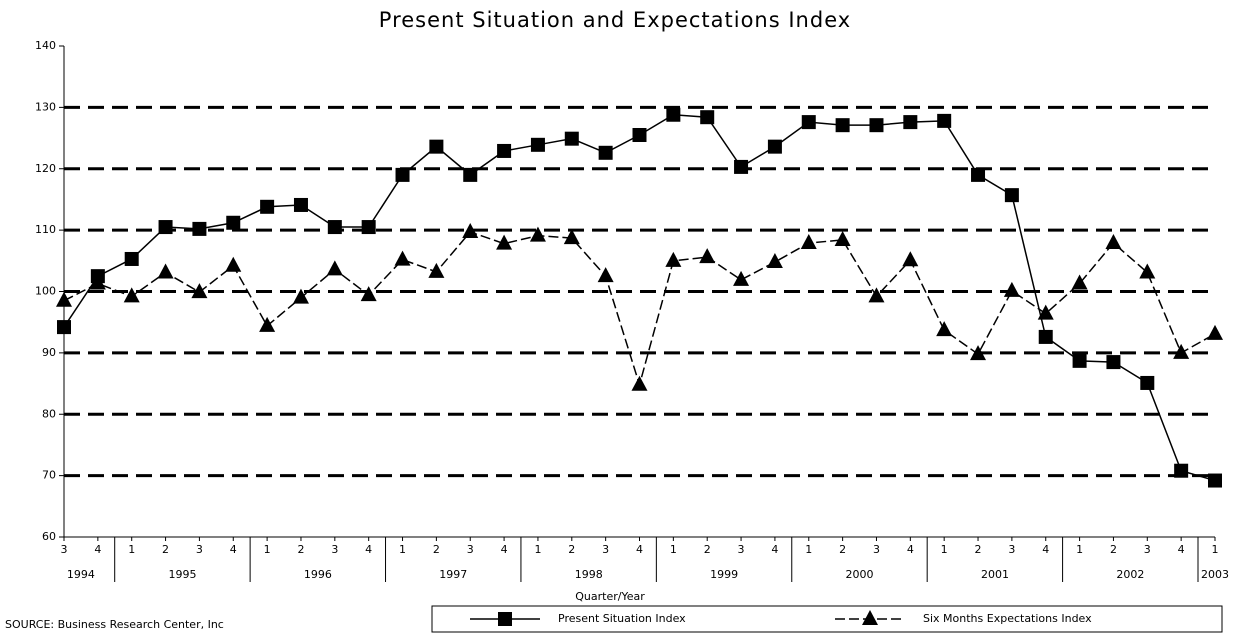  Describe the element at coordinates (1130, 574) in the screenshot. I see `x-group-label: 2002` at that location.